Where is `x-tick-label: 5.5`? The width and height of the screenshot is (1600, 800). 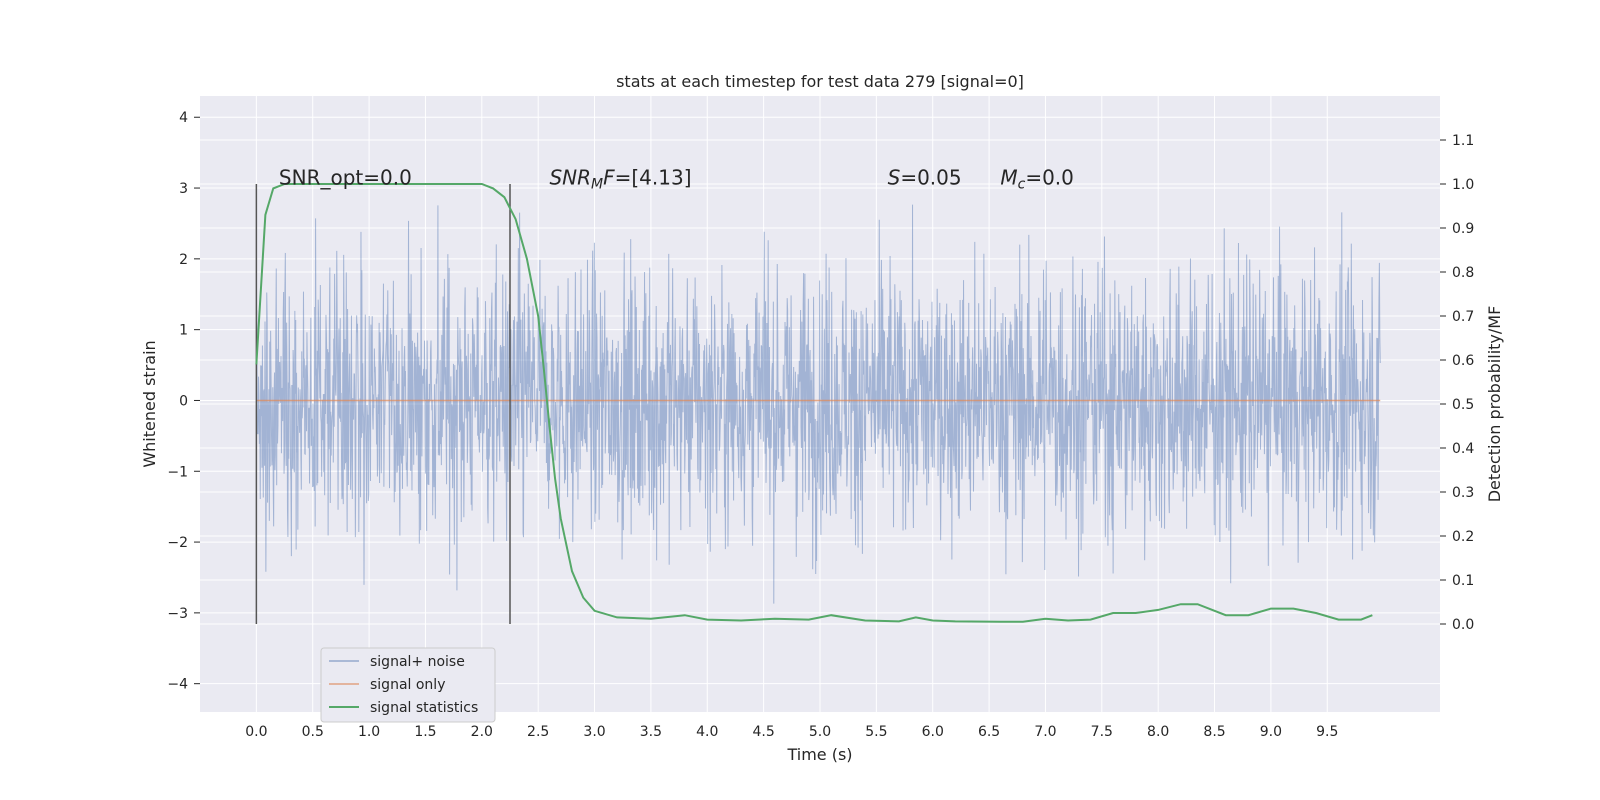 x-tick-label: 5.5 is located at coordinates (876, 732).